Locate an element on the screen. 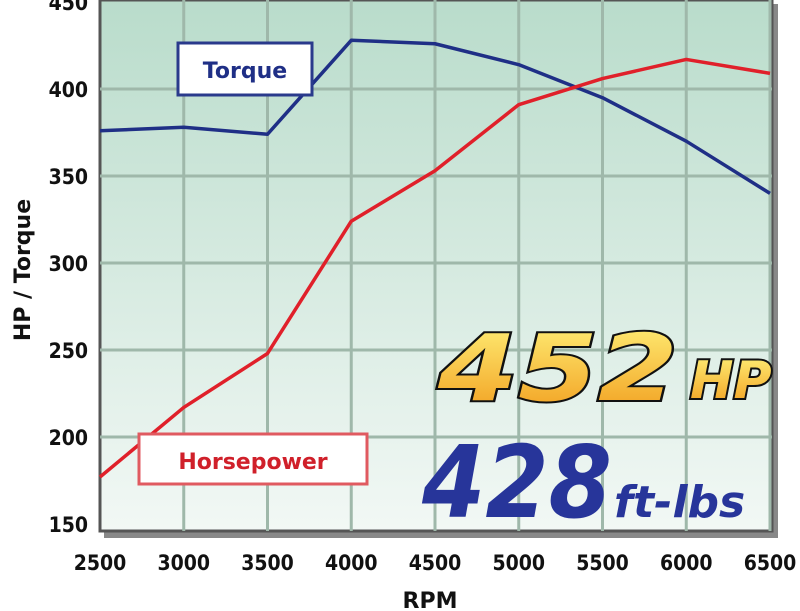 The image size is (800, 611). x-tick-label: 4000 is located at coordinates (351, 563).